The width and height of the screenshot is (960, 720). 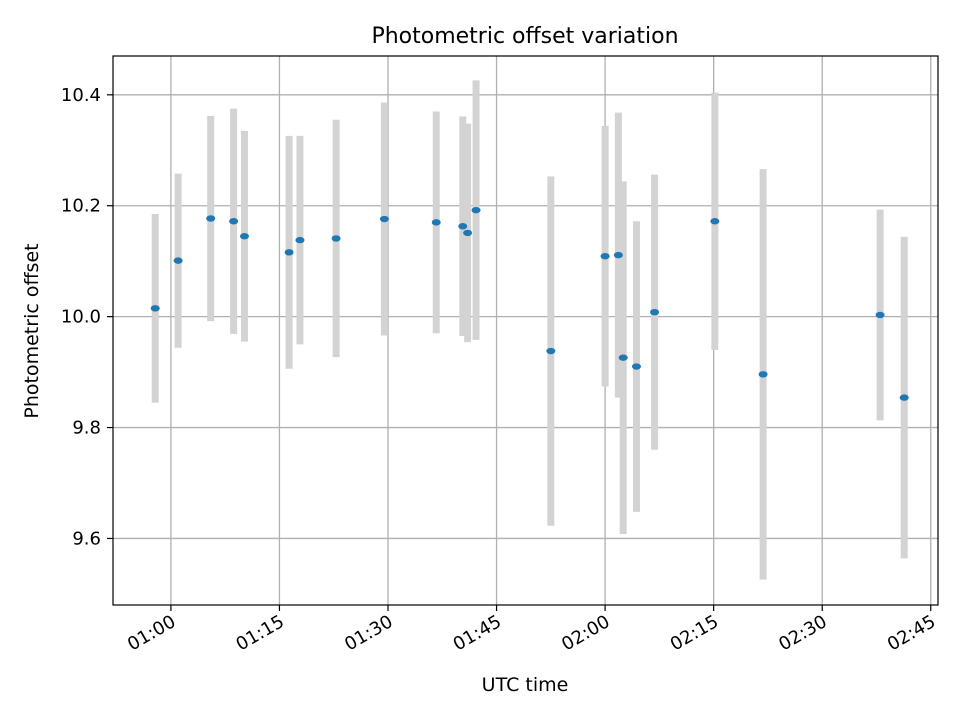 What do you see at coordinates (32, 330) in the screenshot?
I see `y-axis-label: Photometric offset` at bounding box center [32, 330].